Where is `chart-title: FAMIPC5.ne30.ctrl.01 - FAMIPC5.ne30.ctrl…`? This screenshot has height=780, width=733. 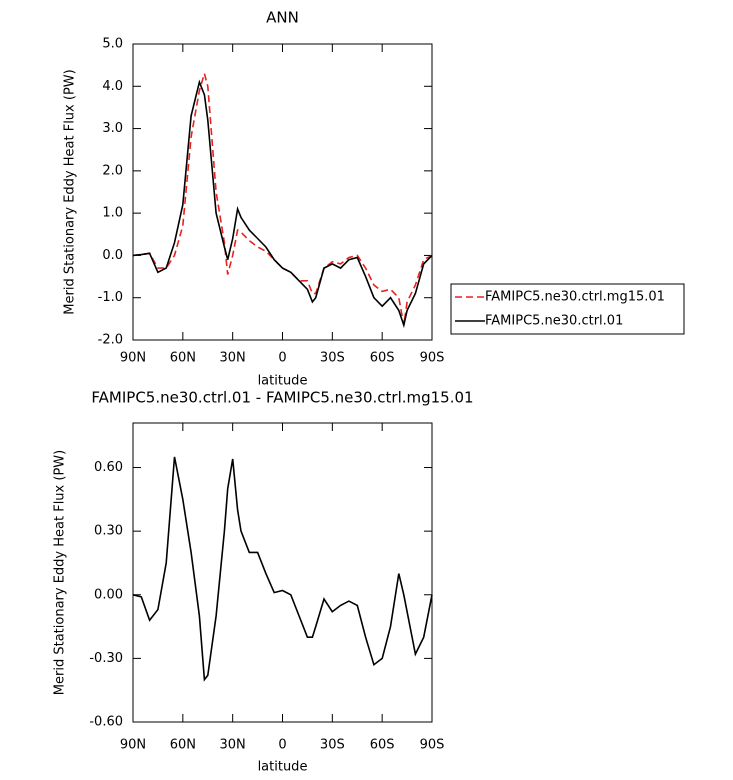
chart-title: FAMIPC5.ne30.ctrl.01 - FAMIPC5.ne30.ctrl… is located at coordinates (282, 398).